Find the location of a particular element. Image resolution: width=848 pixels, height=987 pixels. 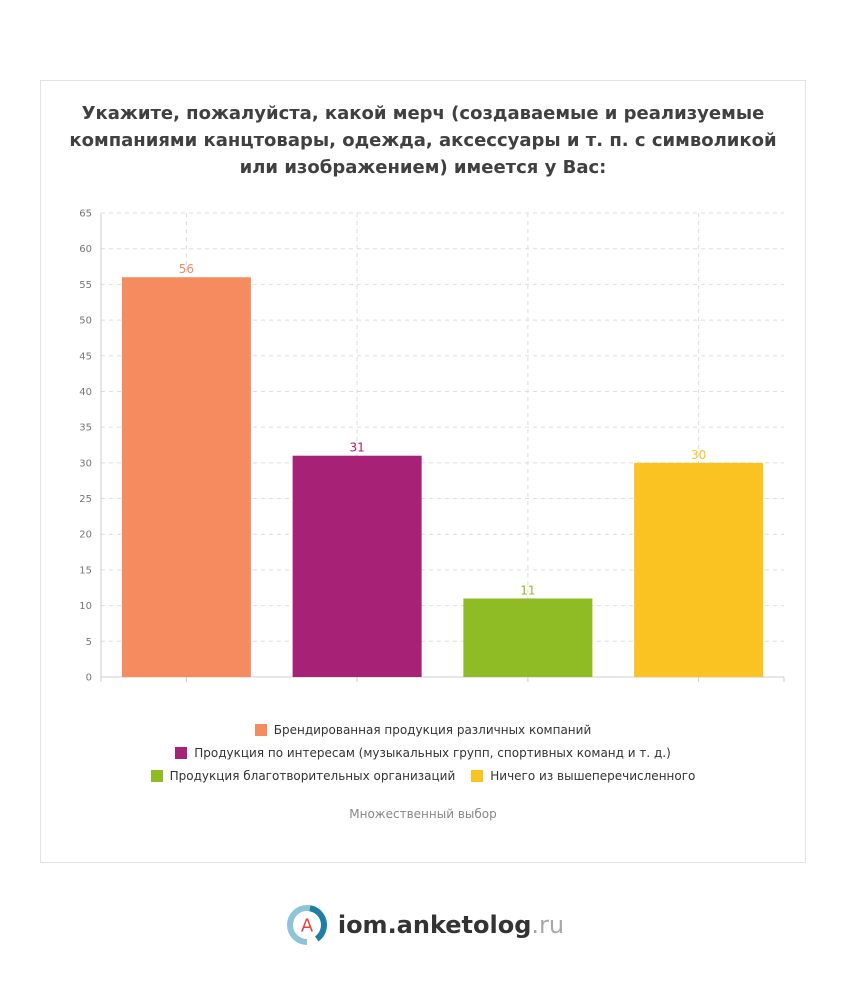

bar-value-label: 11 is located at coordinates (527, 590).